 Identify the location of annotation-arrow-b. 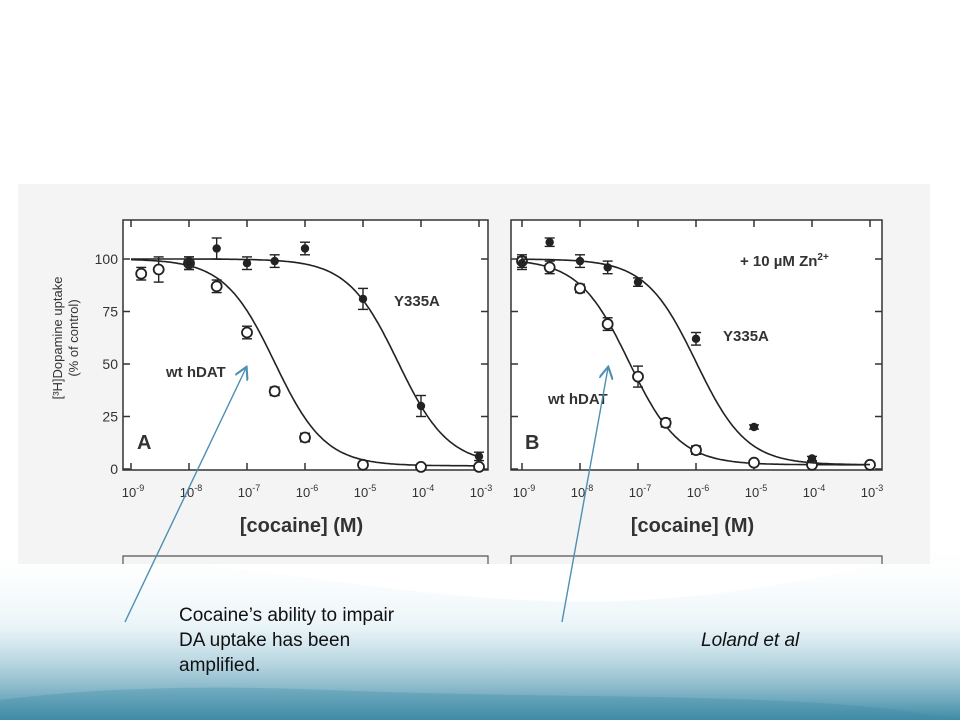
(584, 495).